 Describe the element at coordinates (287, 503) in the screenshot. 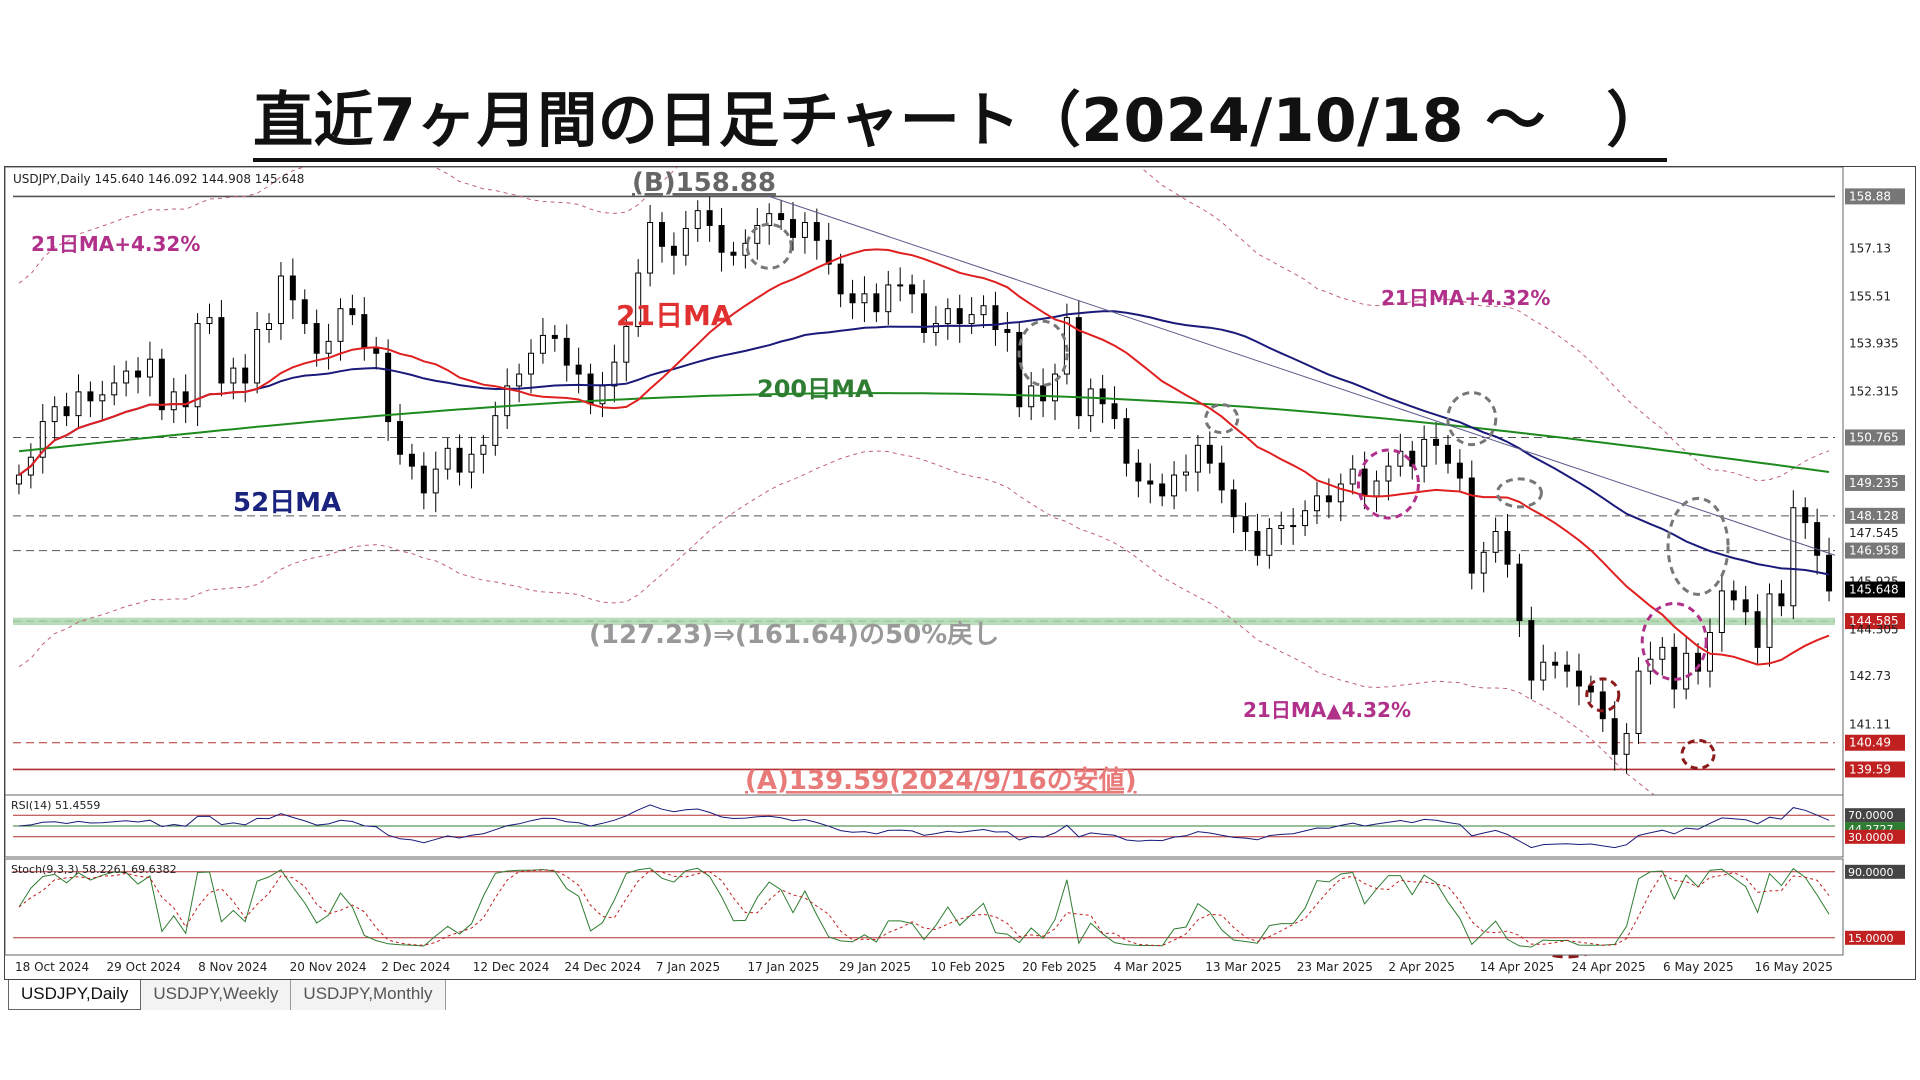

I see `label-ma52: 52日MA` at that location.